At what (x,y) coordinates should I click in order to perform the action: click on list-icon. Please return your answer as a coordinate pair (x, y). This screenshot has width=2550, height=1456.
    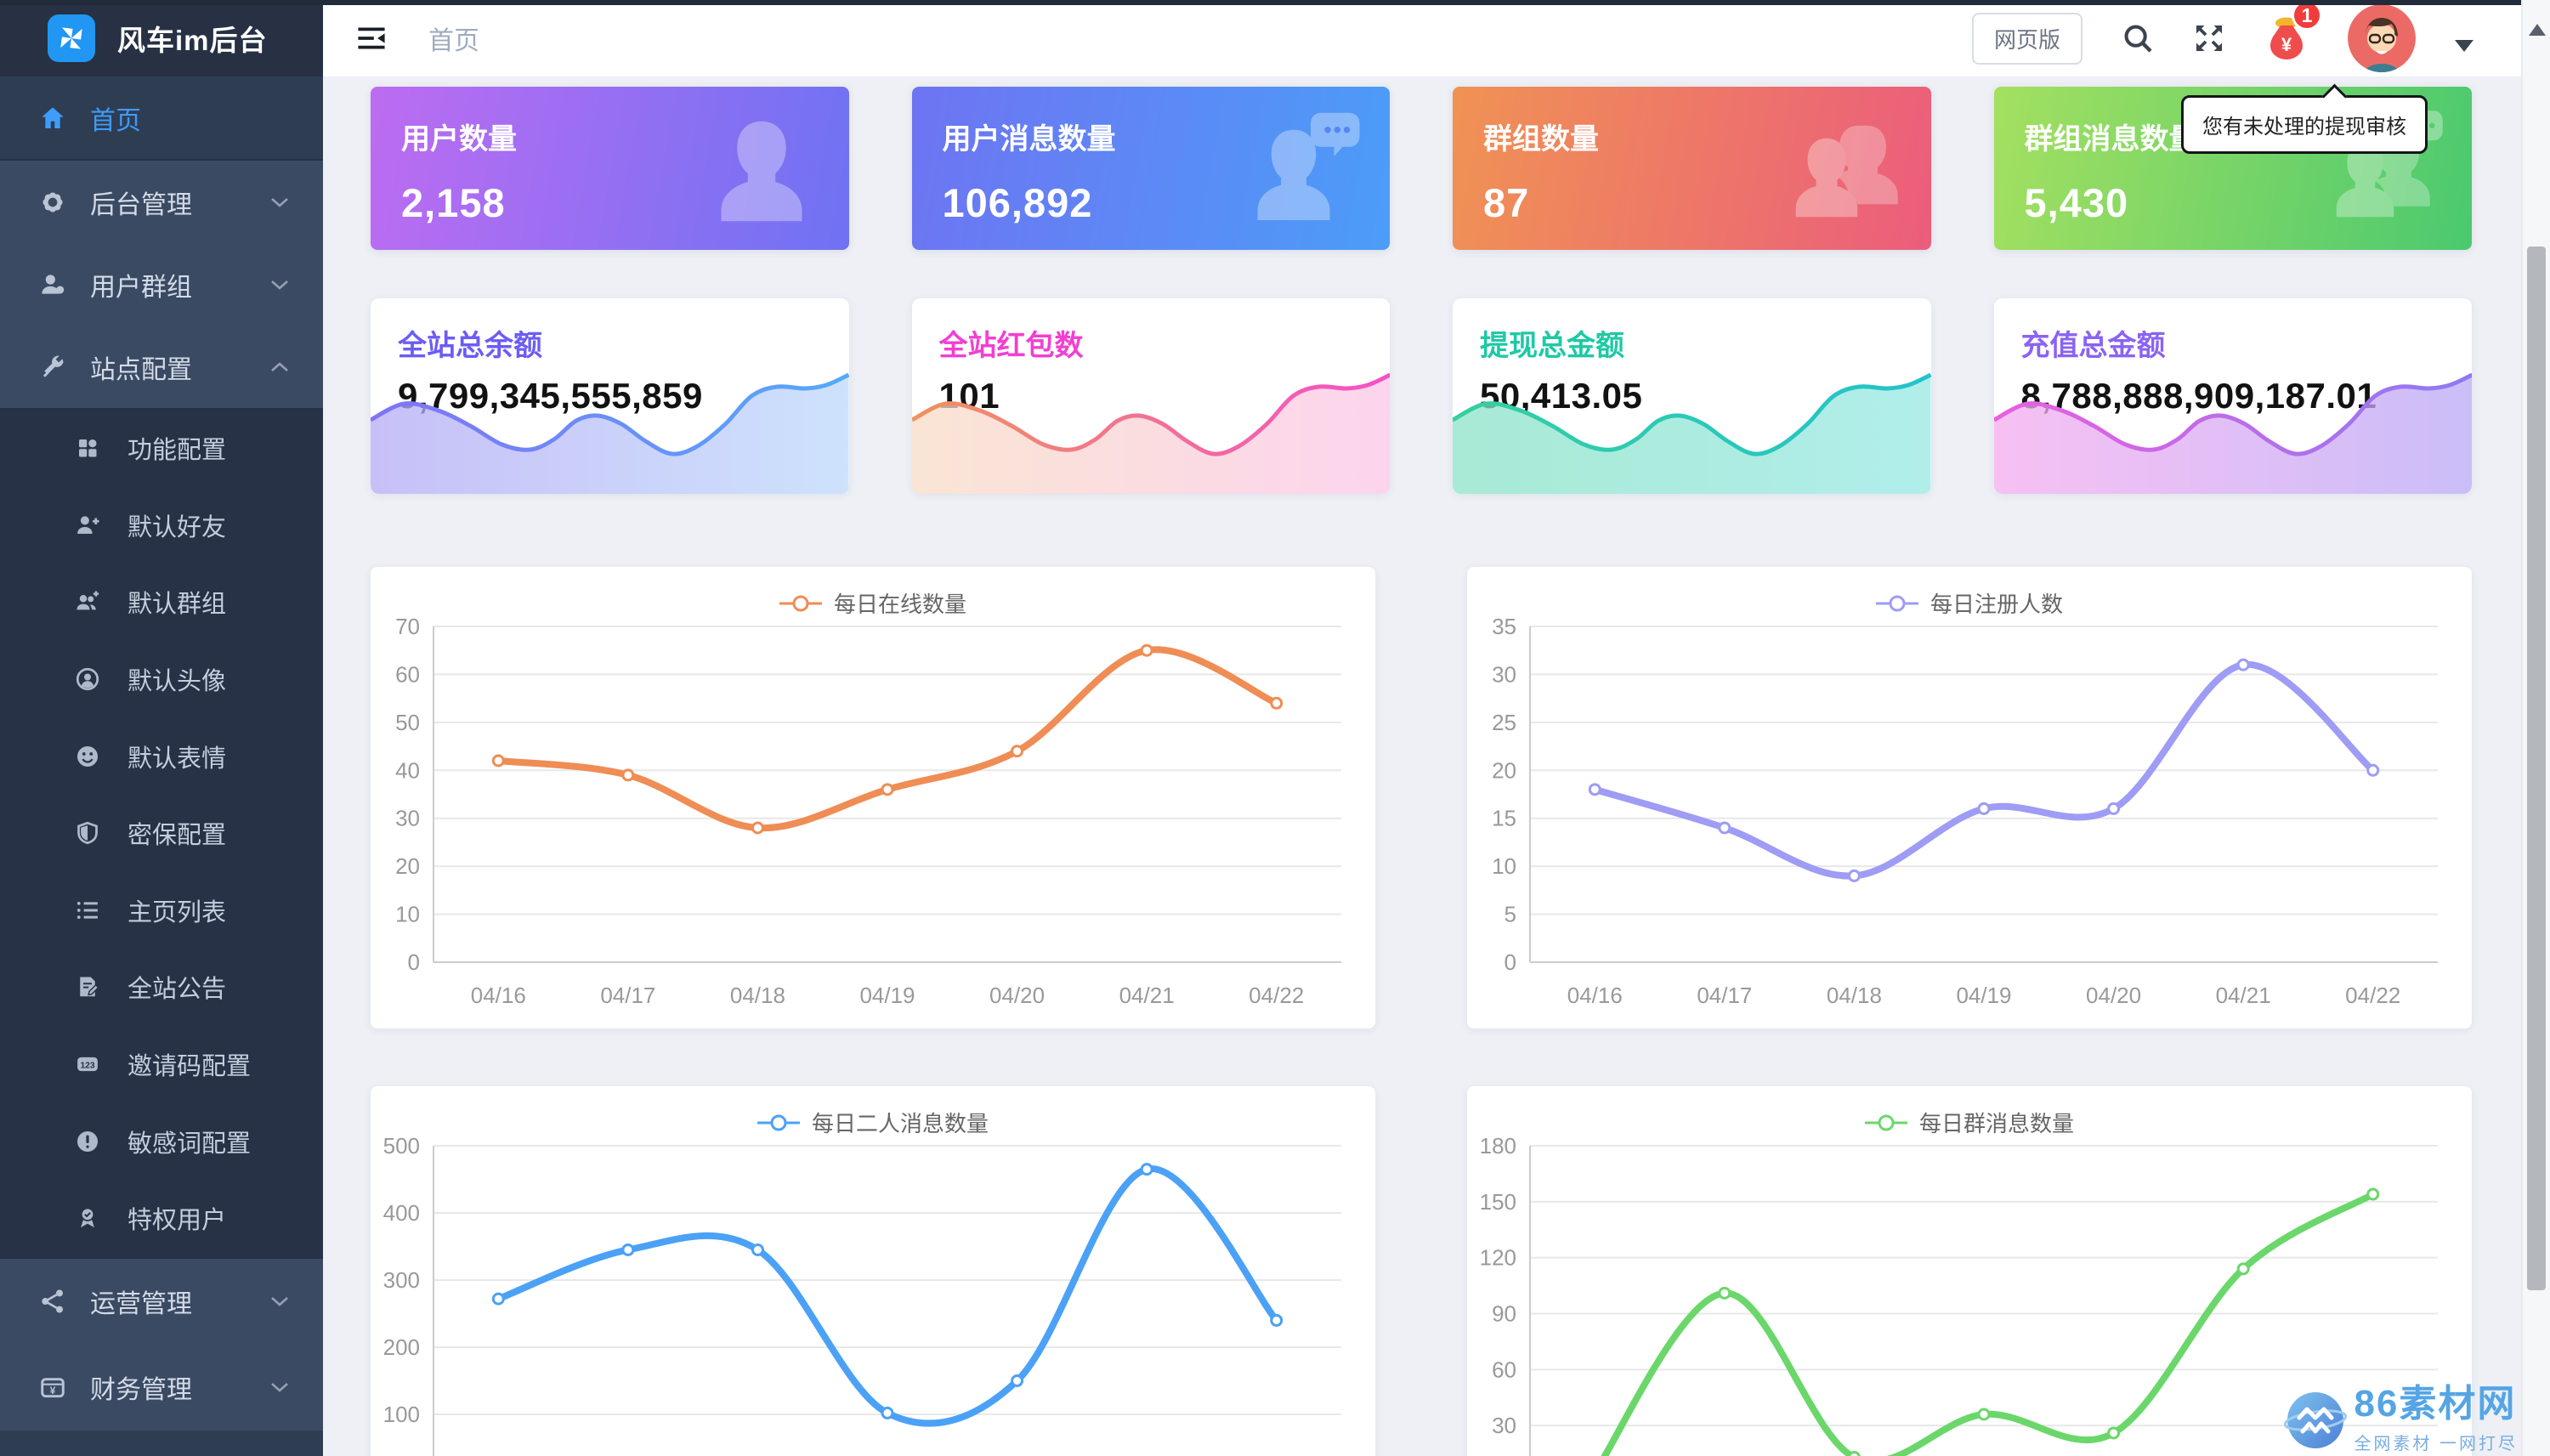
    Looking at the image, I should click on (87, 910).